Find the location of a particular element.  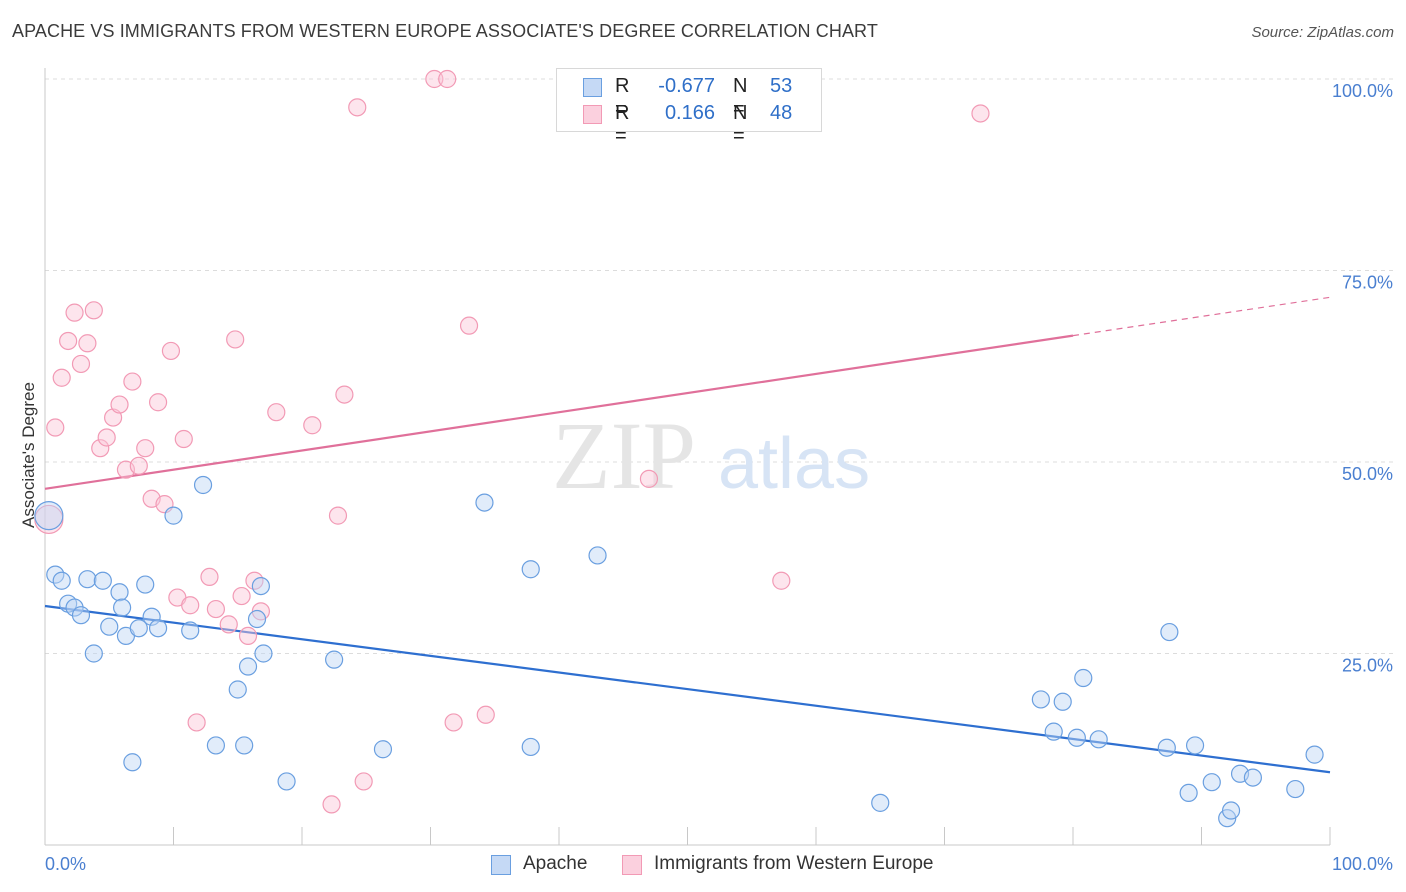

y-tick-label: 50.0% is located at coordinates (1367, 474).